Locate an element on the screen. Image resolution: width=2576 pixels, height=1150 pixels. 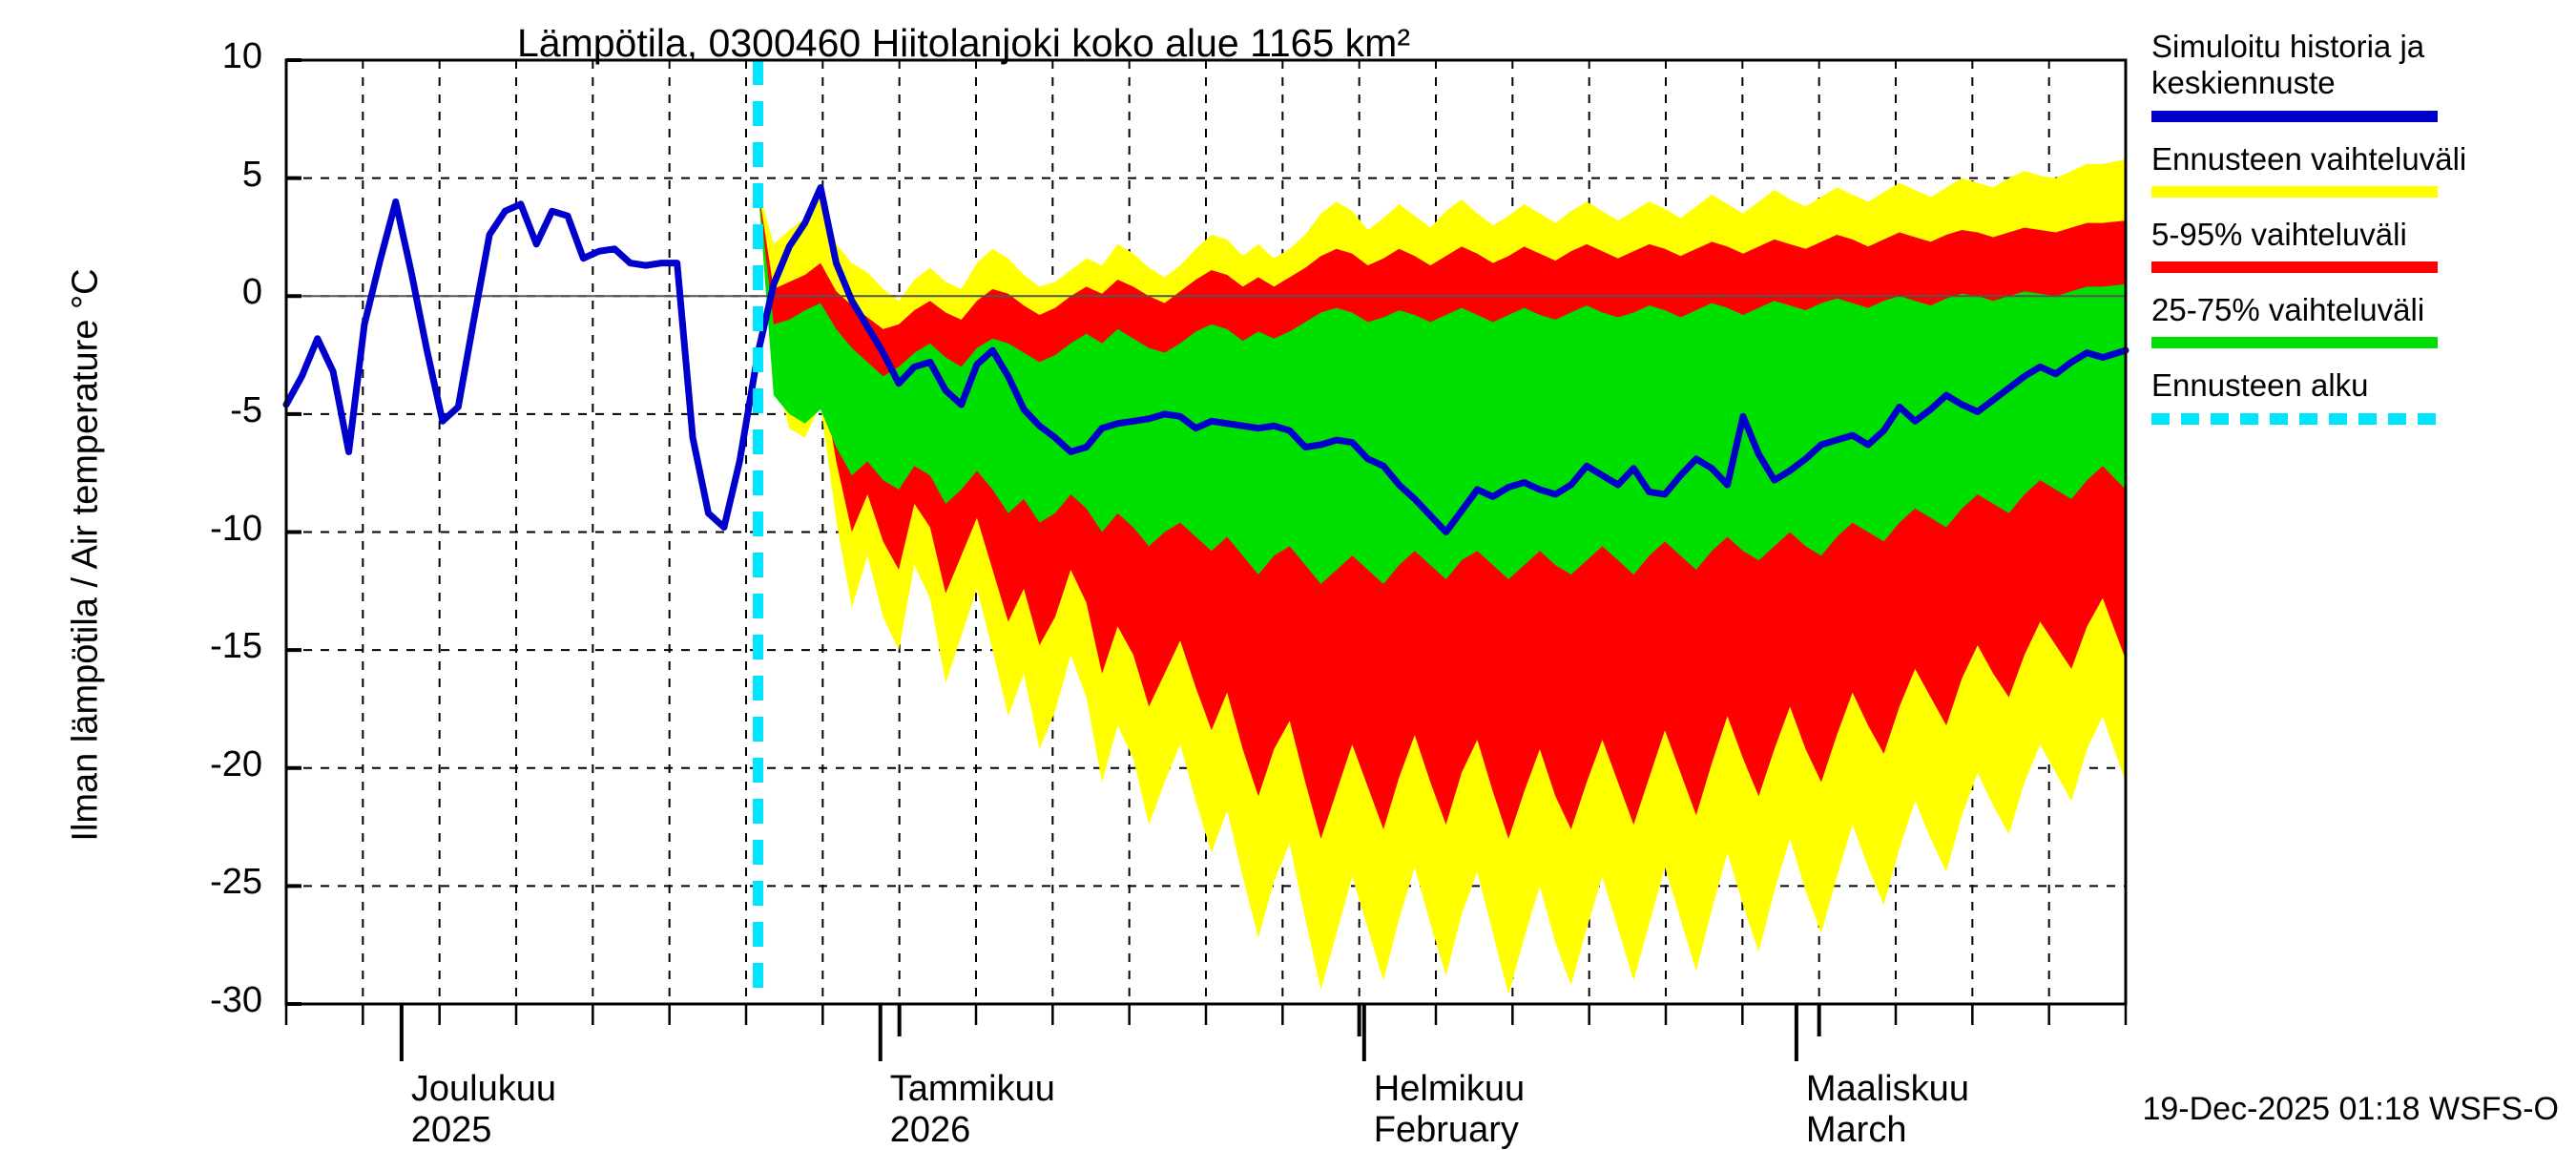
x-tick-label-secondary: February is located at coordinates (1446, 1129).